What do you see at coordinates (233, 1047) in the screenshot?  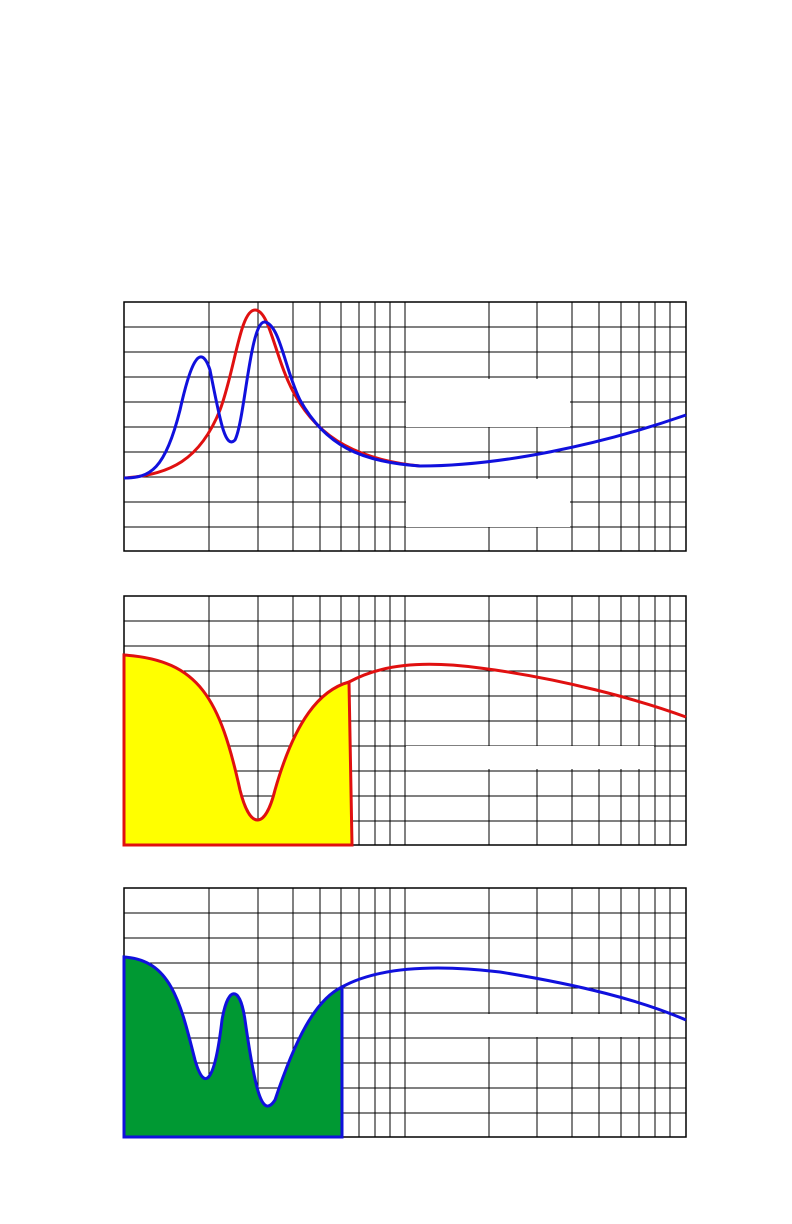 I see `green-area` at bounding box center [233, 1047].